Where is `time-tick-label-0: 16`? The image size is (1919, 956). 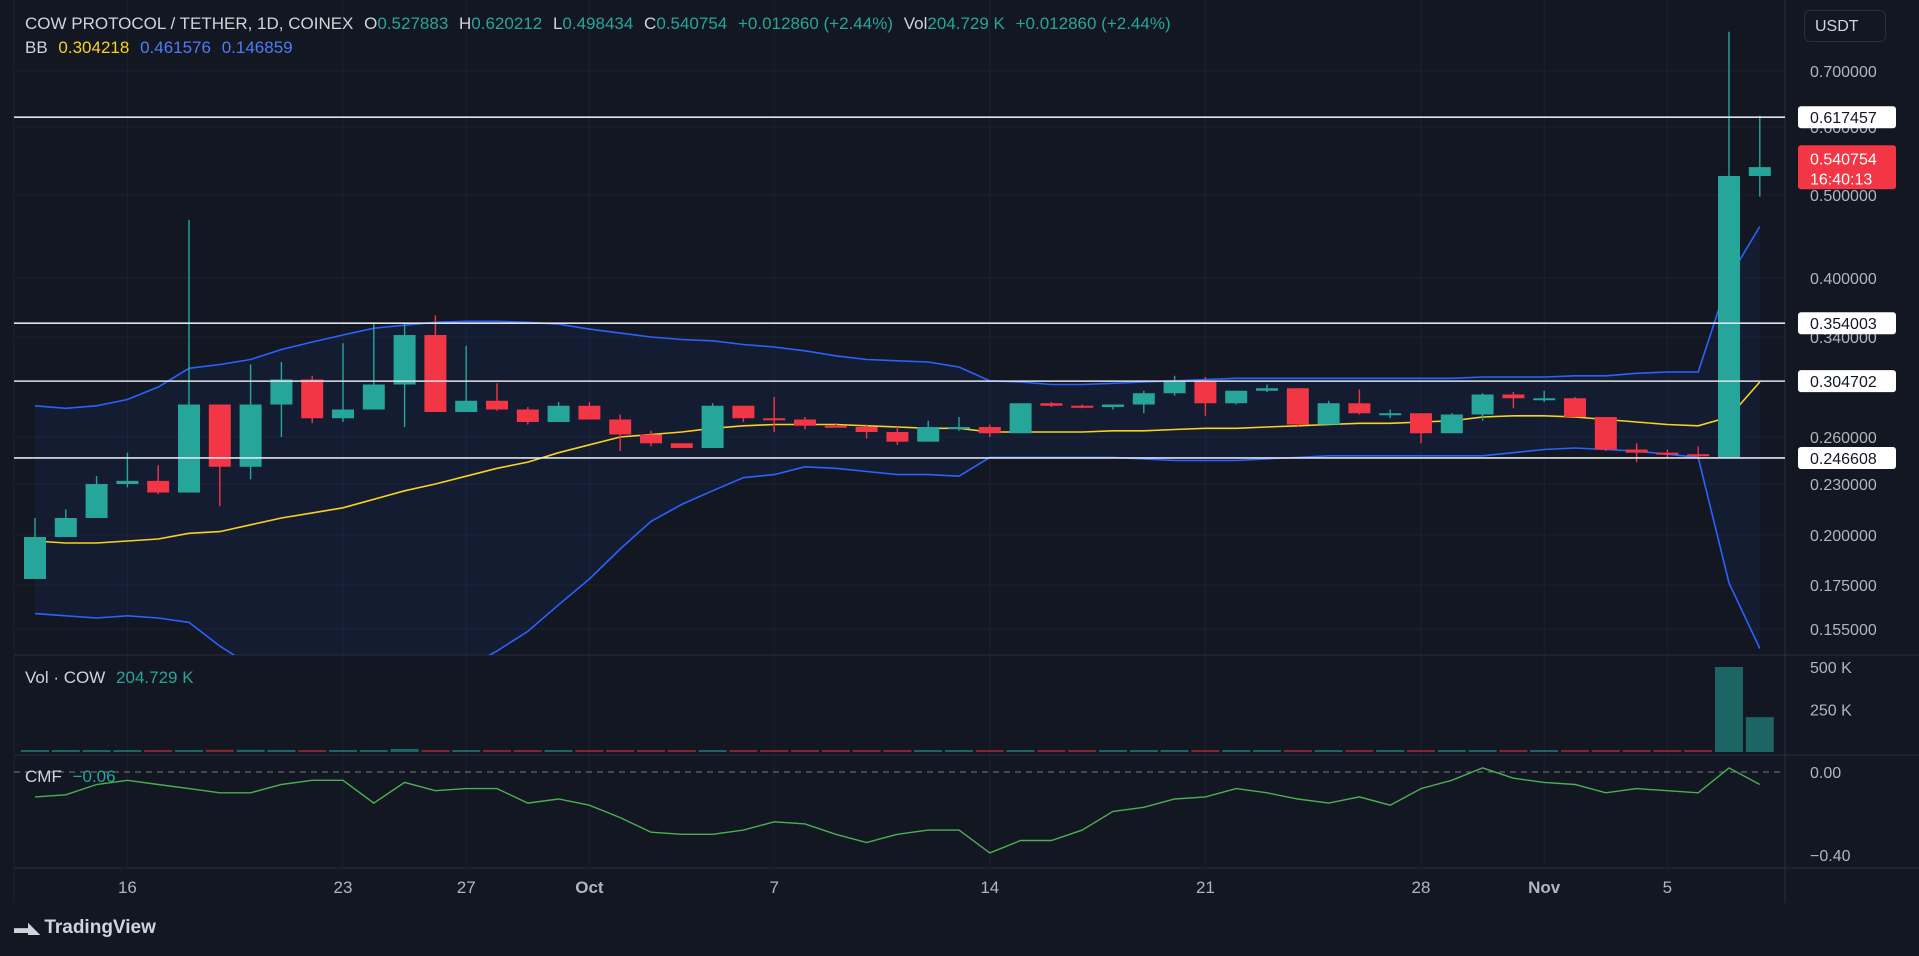 time-tick-label-0: 16 is located at coordinates (127, 887).